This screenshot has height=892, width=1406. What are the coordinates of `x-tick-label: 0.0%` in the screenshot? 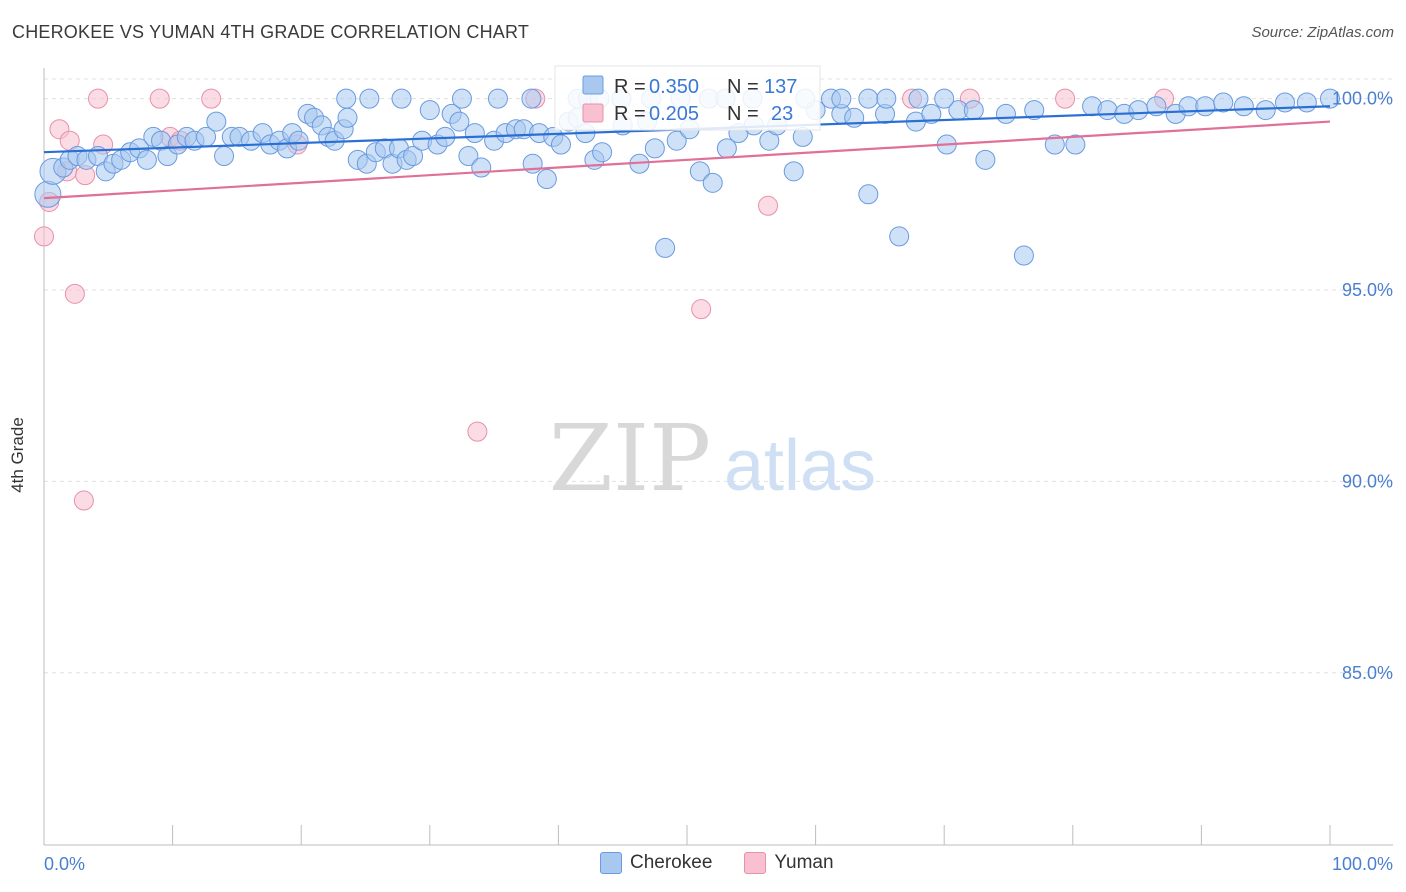 It's located at (64, 864).